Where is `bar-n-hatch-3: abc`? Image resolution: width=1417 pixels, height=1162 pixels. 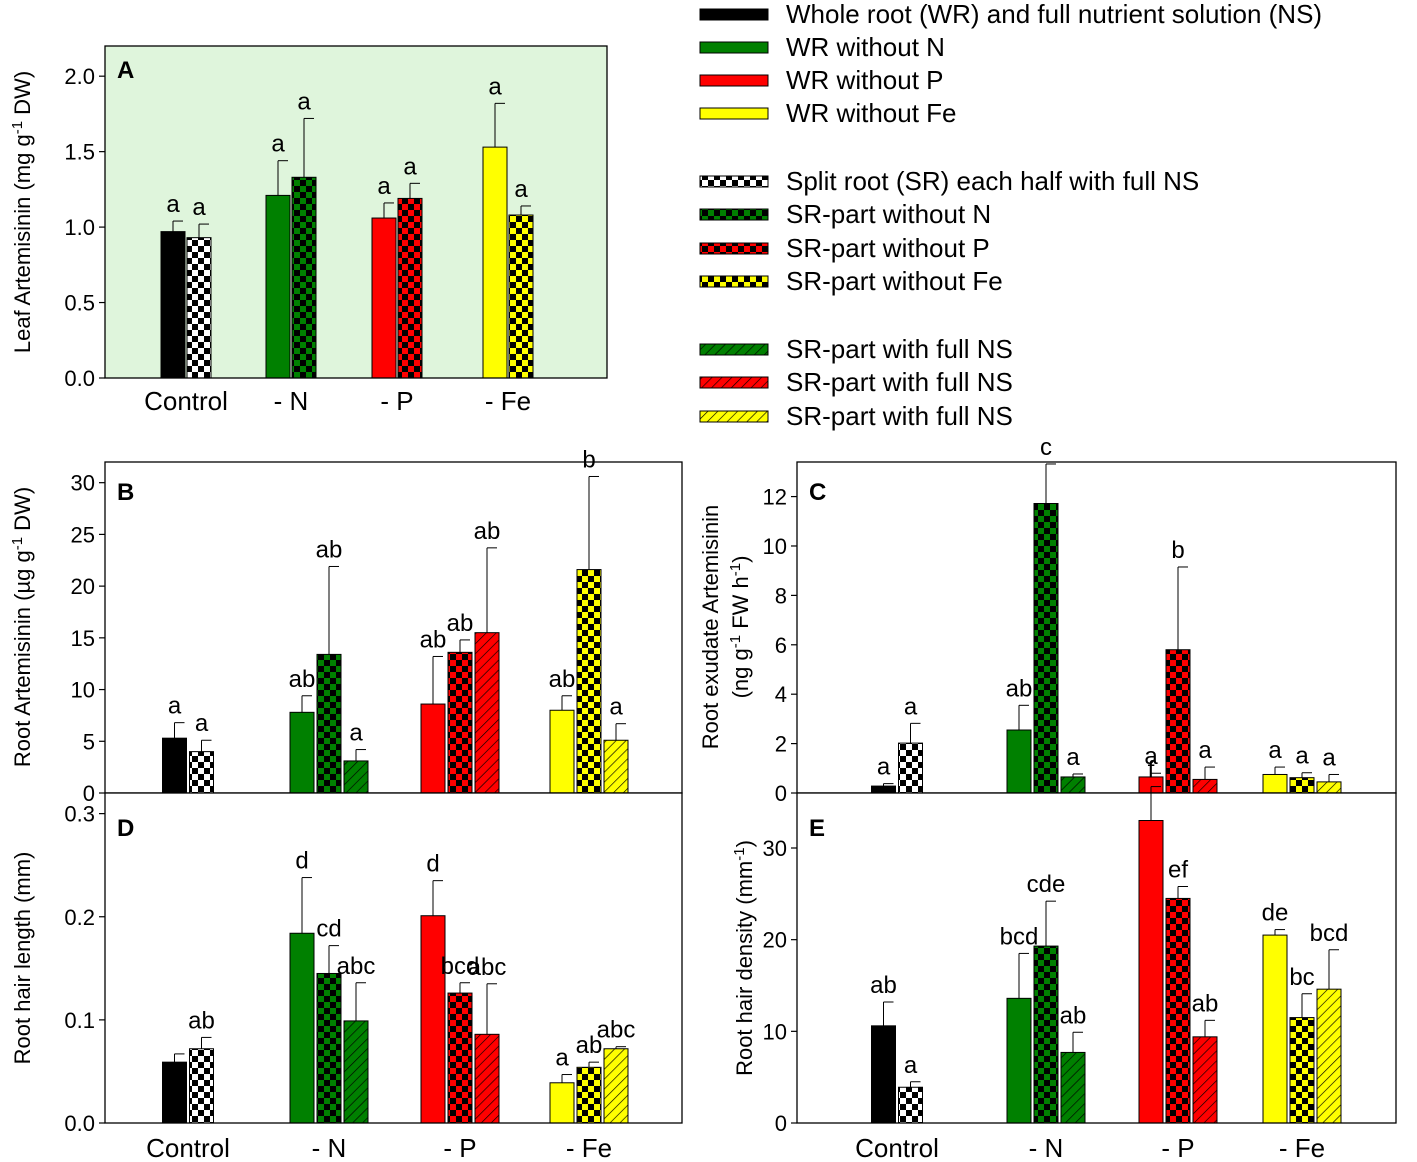
bar-n-hatch-3: abc is located at coordinates (356, 1038).